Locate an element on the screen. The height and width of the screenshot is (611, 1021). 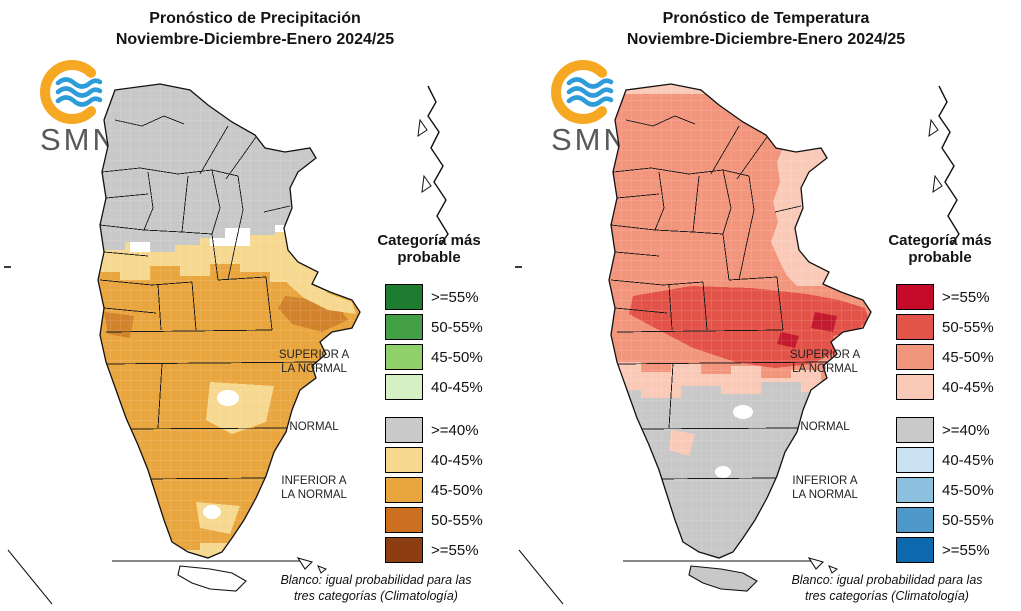
panel-title-line1: Pronóstico de Precipitación is located at coordinates (255, 18).